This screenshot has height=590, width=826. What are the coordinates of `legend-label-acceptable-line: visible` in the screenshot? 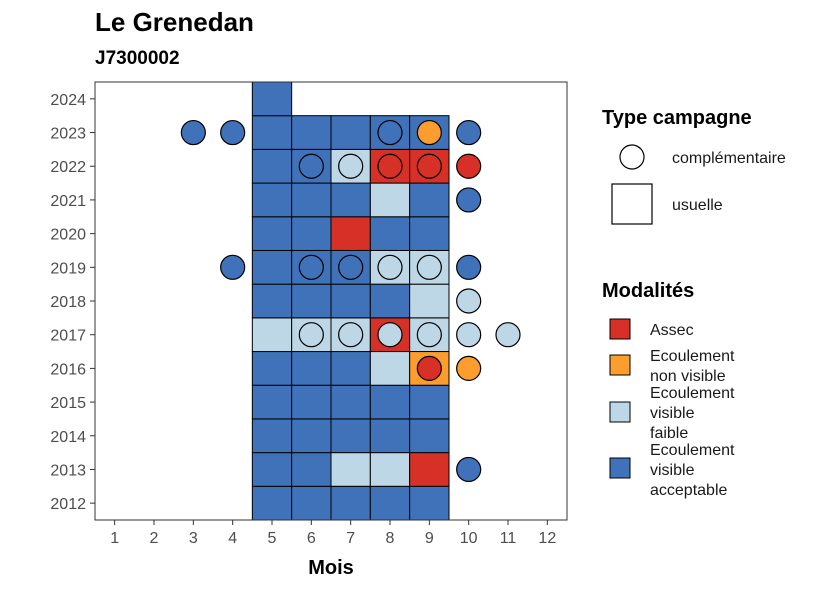 It's located at (672, 470).